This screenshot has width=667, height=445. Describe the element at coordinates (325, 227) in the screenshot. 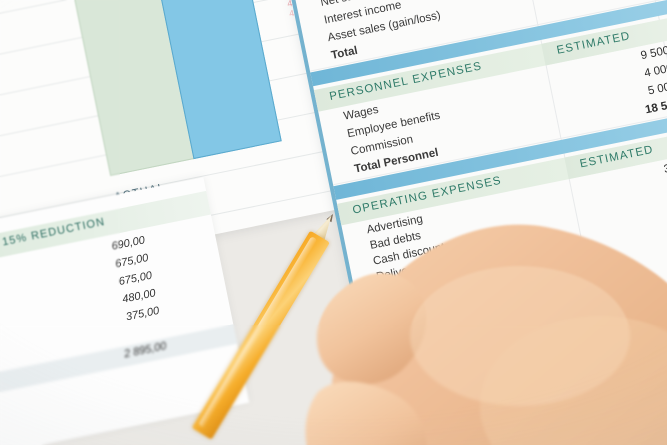

I see `pencil-tip` at that location.